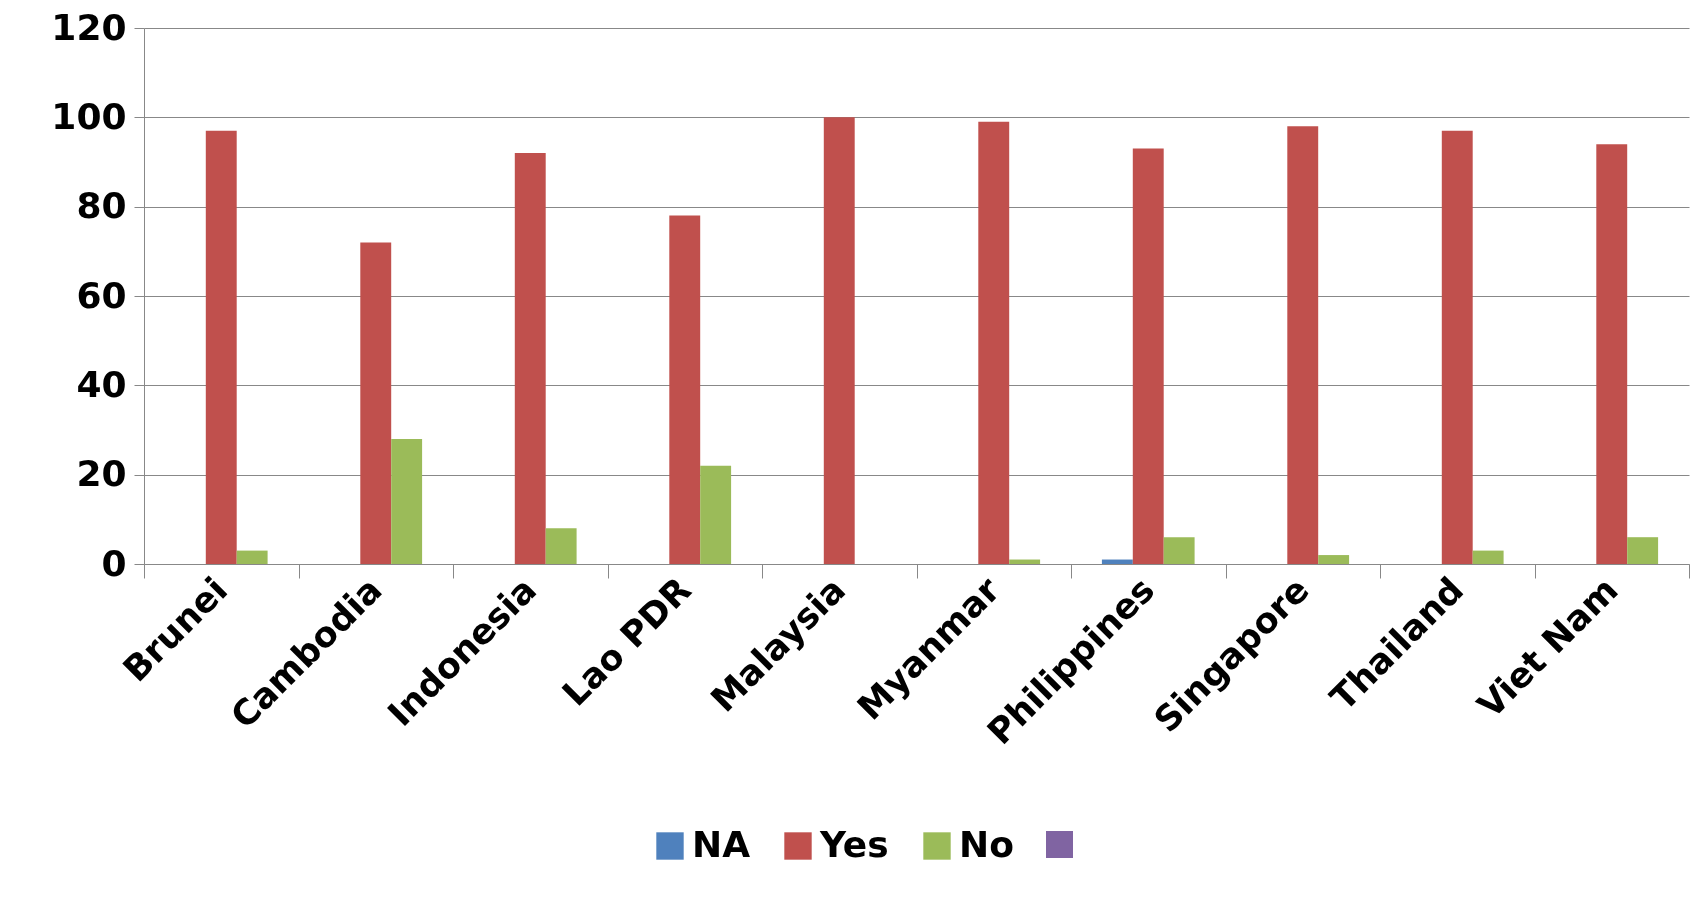 Image resolution: width=1700 pixels, height=899 pixels. What do you see at coordinates (101, 206) in the screenshot?
I see `y-tick-label: 80` at bounding box center [101, 206].